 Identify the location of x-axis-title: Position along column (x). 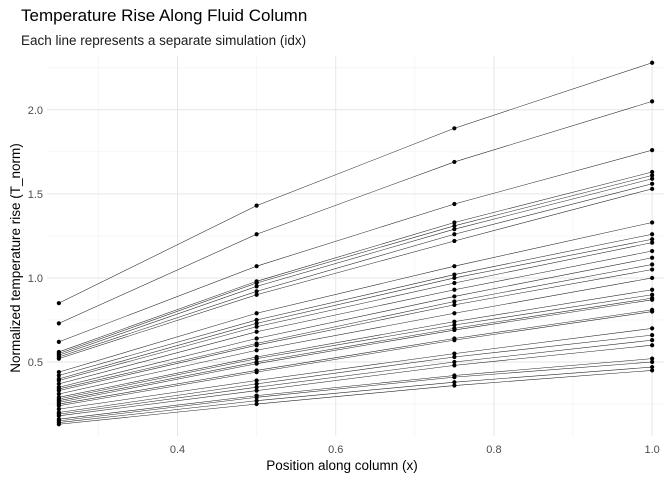
(342, 465).